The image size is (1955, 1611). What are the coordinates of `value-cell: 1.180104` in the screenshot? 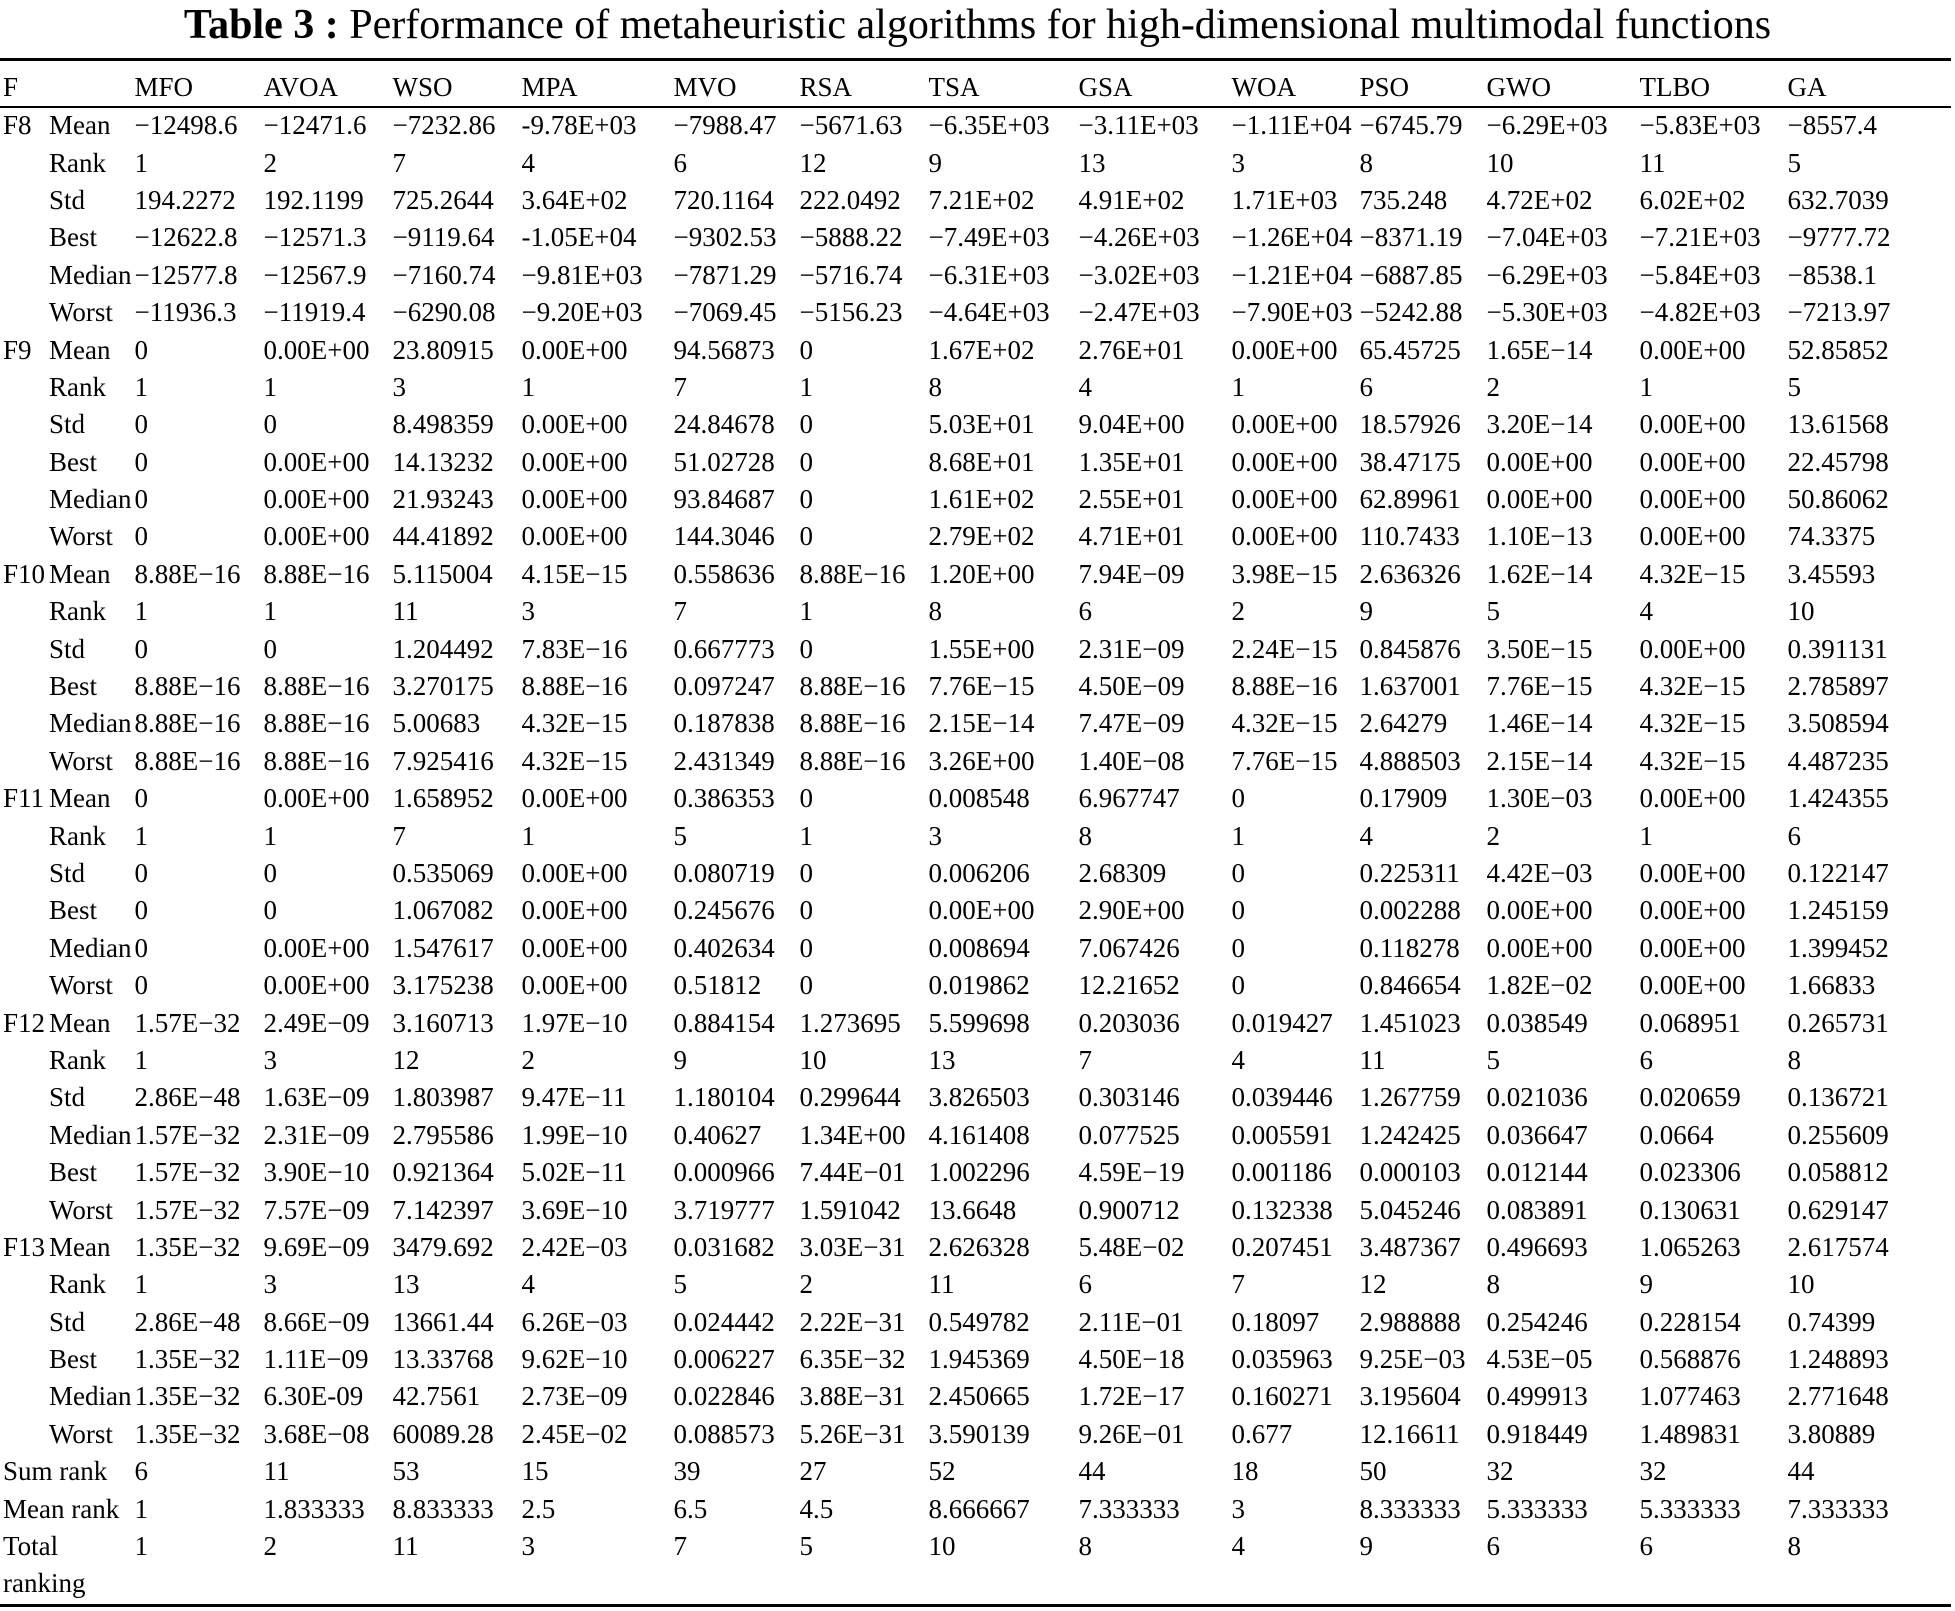 It's located at (724, 1097).